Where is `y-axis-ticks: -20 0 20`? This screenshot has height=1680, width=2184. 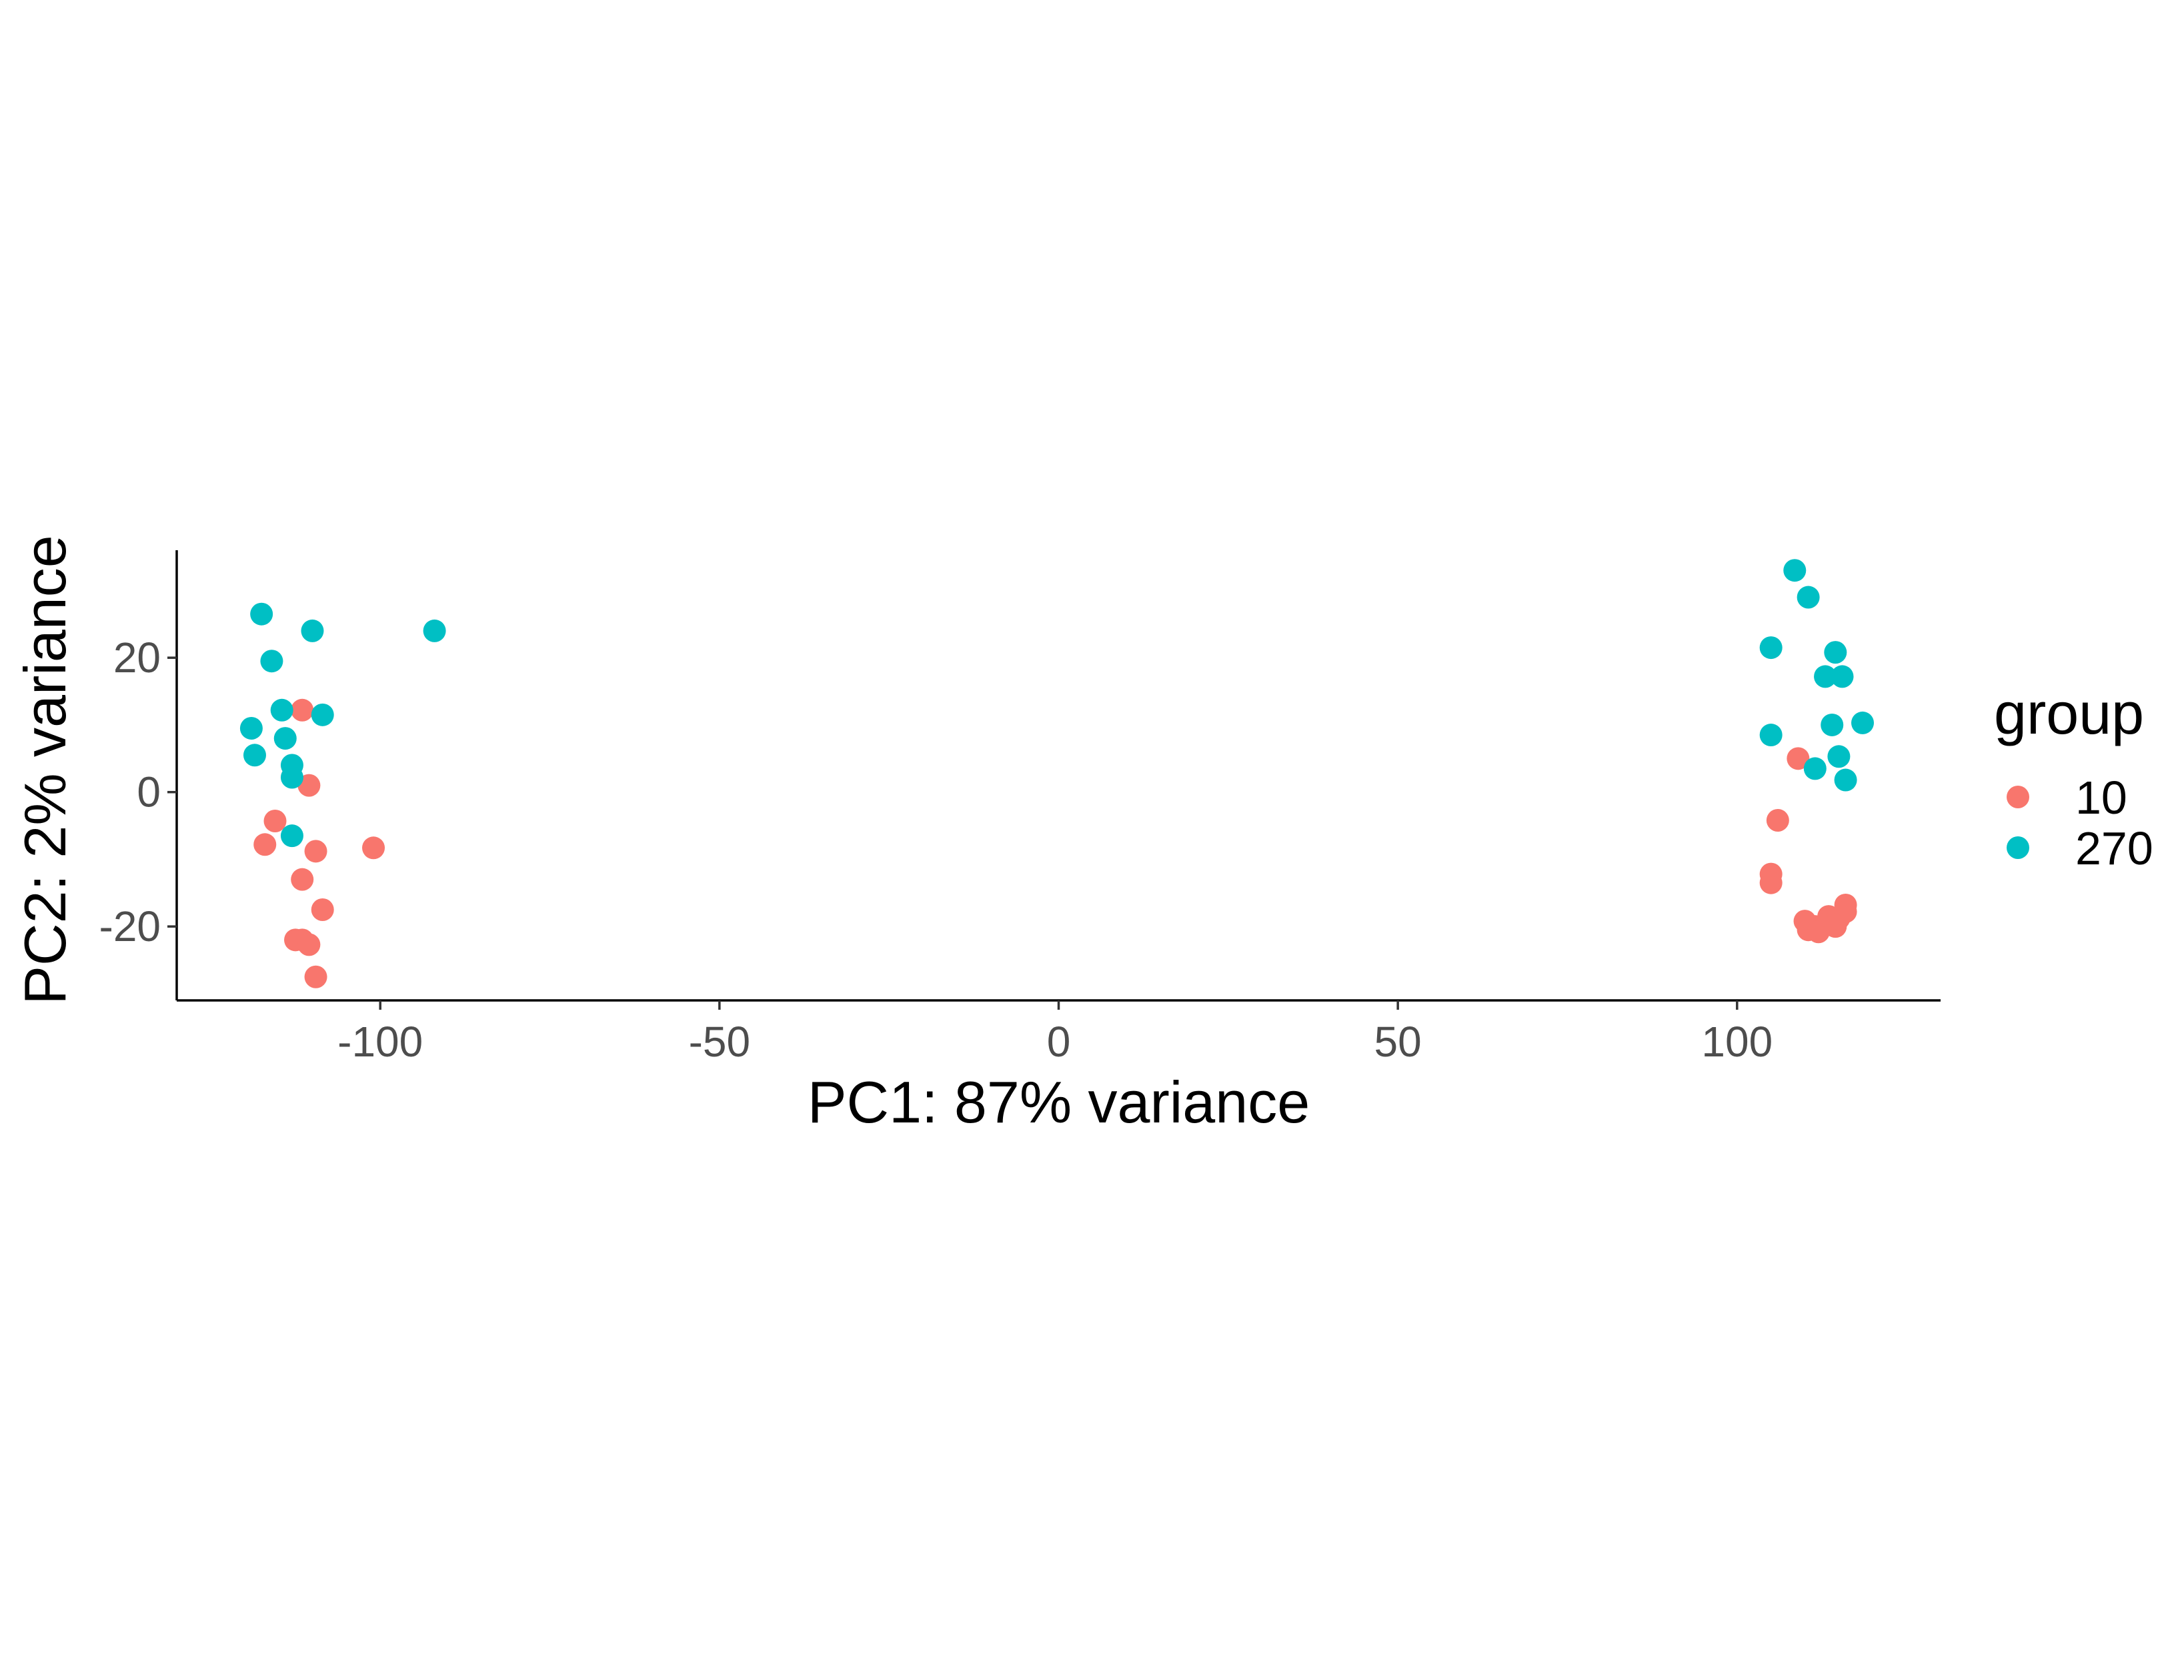 y-axis-ticks: -20 0 20 is located at coordinates (138, 792).